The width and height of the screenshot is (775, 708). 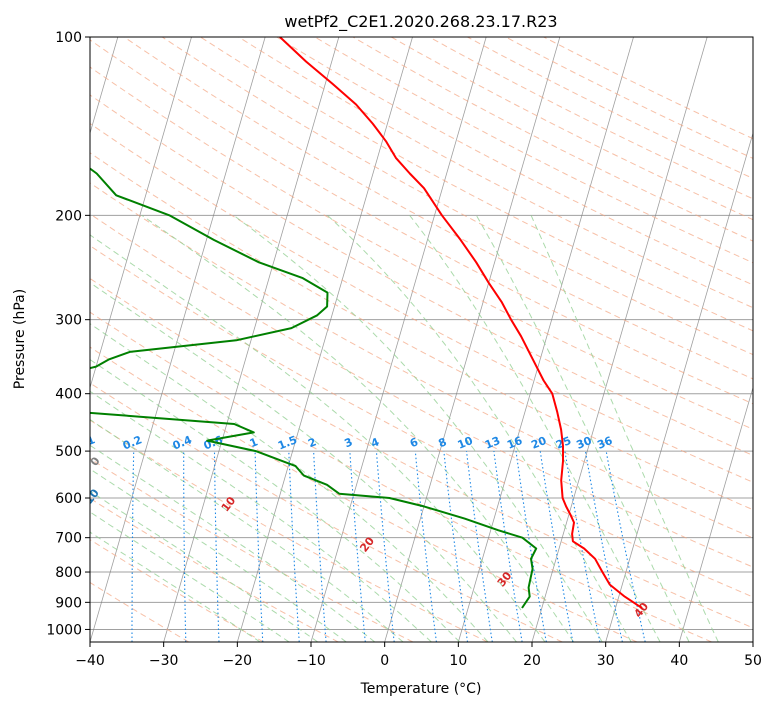 What do you see at coordinates (584, 443) in the screenshot?
I see `mixing-ratio-label: 30` at bounding box center [584, 443].